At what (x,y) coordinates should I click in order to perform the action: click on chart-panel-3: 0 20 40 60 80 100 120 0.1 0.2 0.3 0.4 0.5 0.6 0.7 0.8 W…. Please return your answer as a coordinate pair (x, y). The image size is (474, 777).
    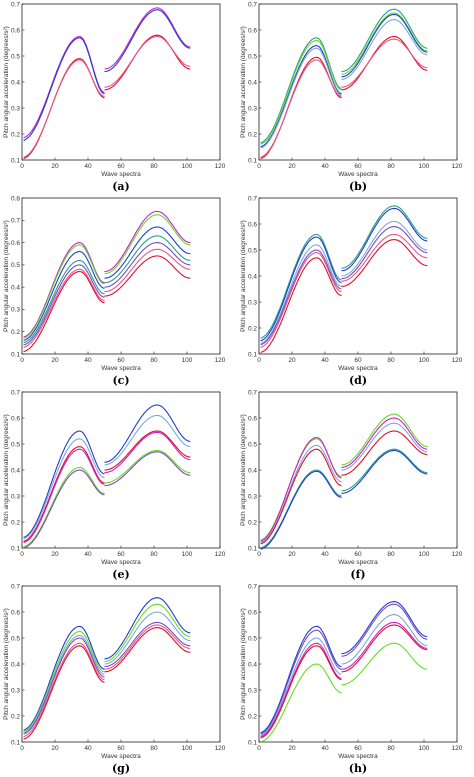
    Looking at the image, I should click on (118, 291).